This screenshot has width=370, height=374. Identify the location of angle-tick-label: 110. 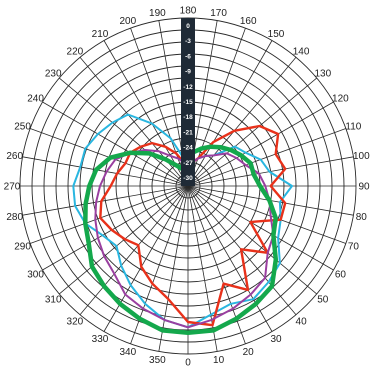
(353, 126).